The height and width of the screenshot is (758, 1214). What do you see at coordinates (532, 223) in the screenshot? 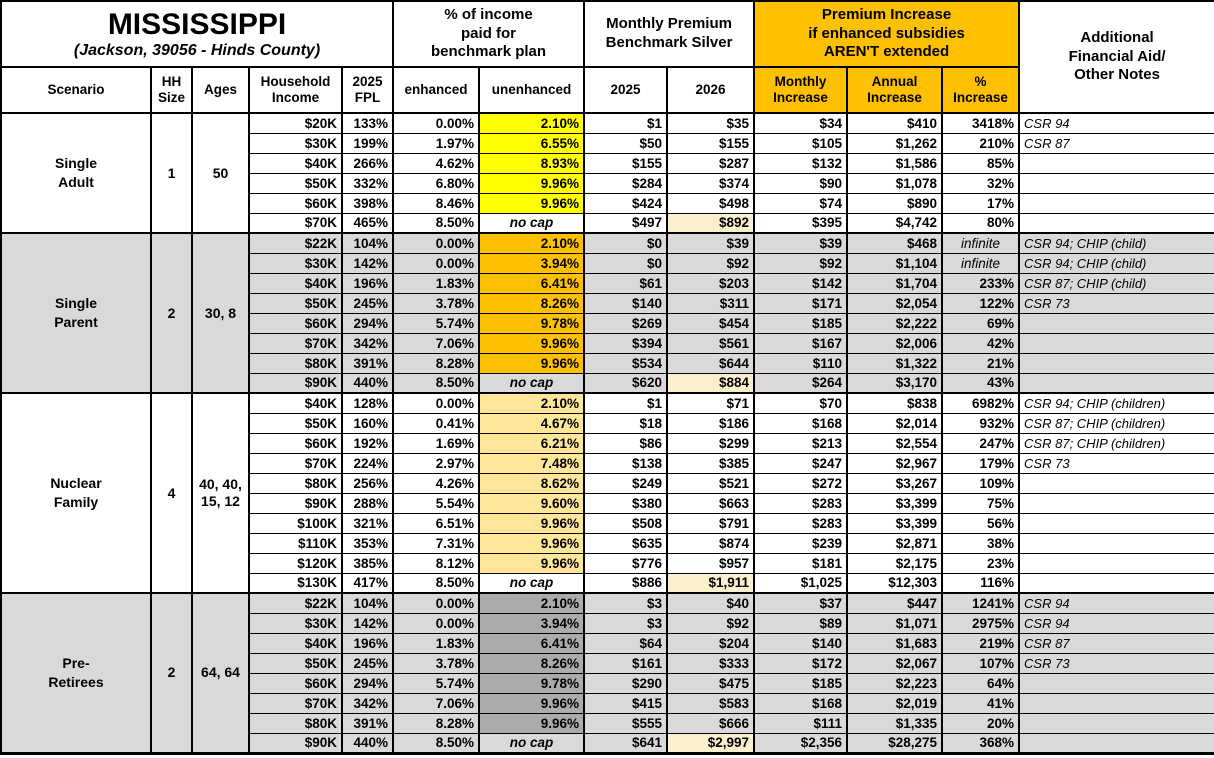
I see `cell-unenhanced-pct: no cap` at bounding box center [532, 223].